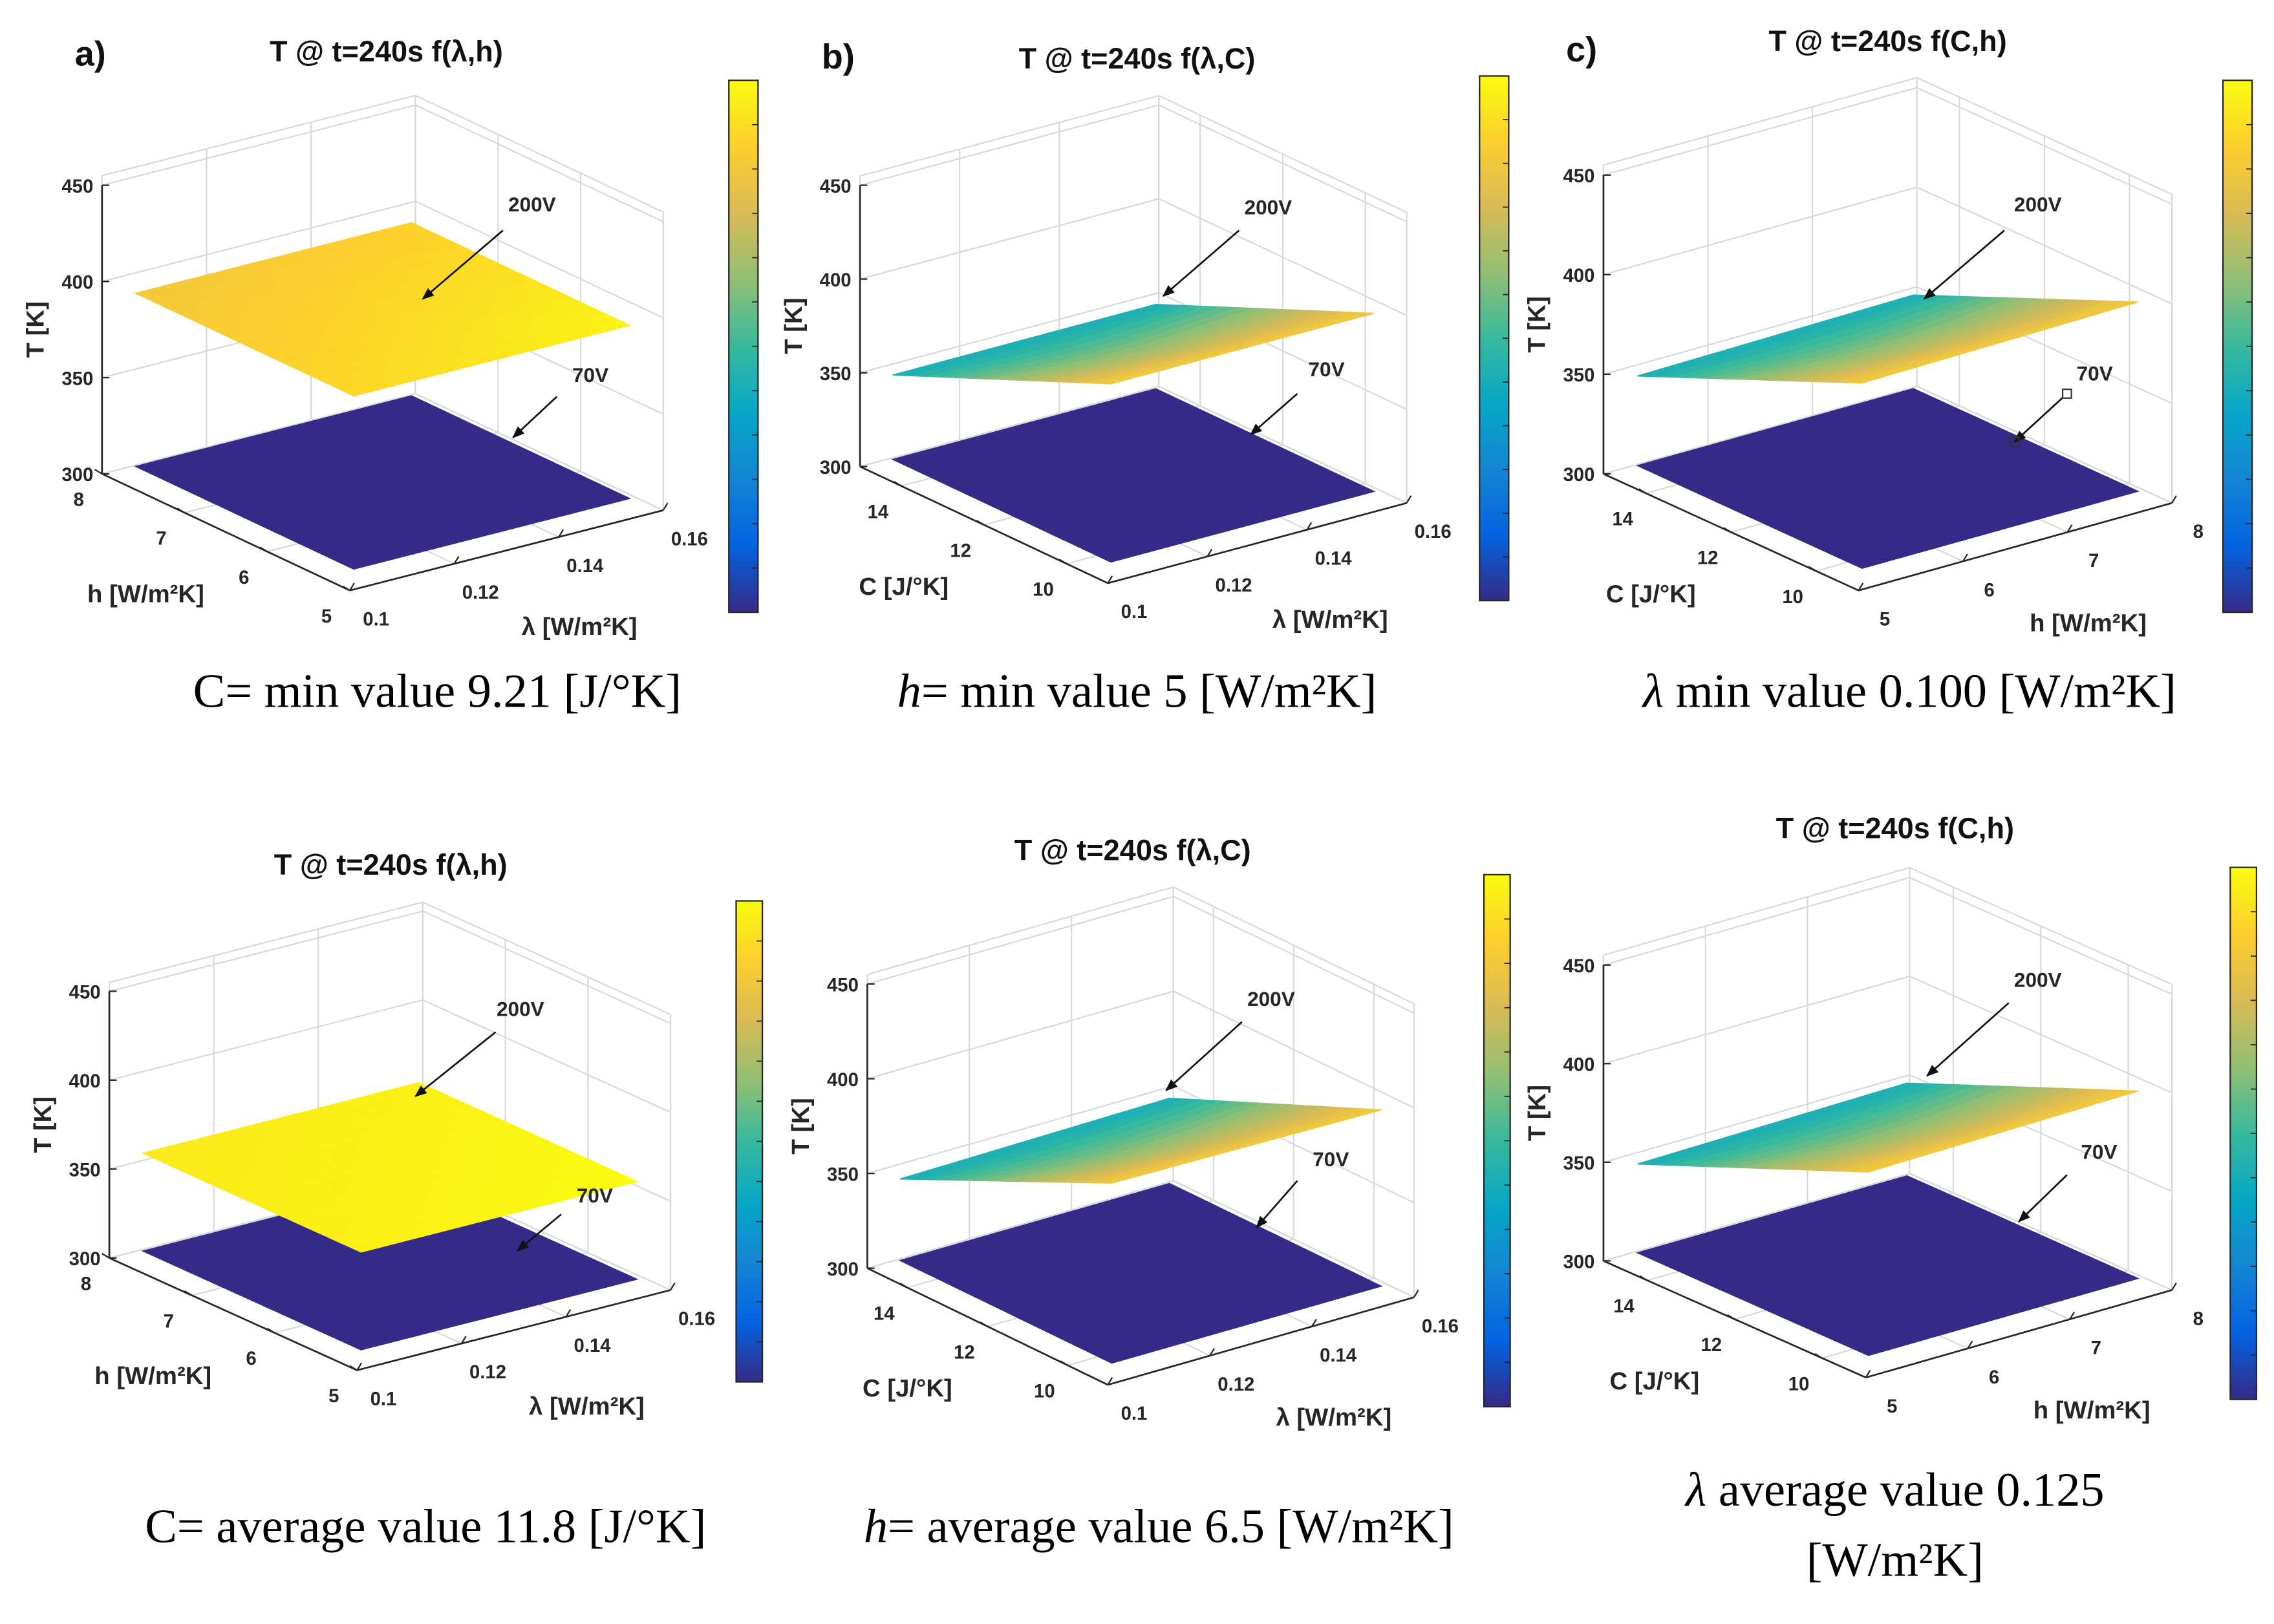  I want to click on caption-text: min value 0.100 [W/m²K], so click(1920, 691).